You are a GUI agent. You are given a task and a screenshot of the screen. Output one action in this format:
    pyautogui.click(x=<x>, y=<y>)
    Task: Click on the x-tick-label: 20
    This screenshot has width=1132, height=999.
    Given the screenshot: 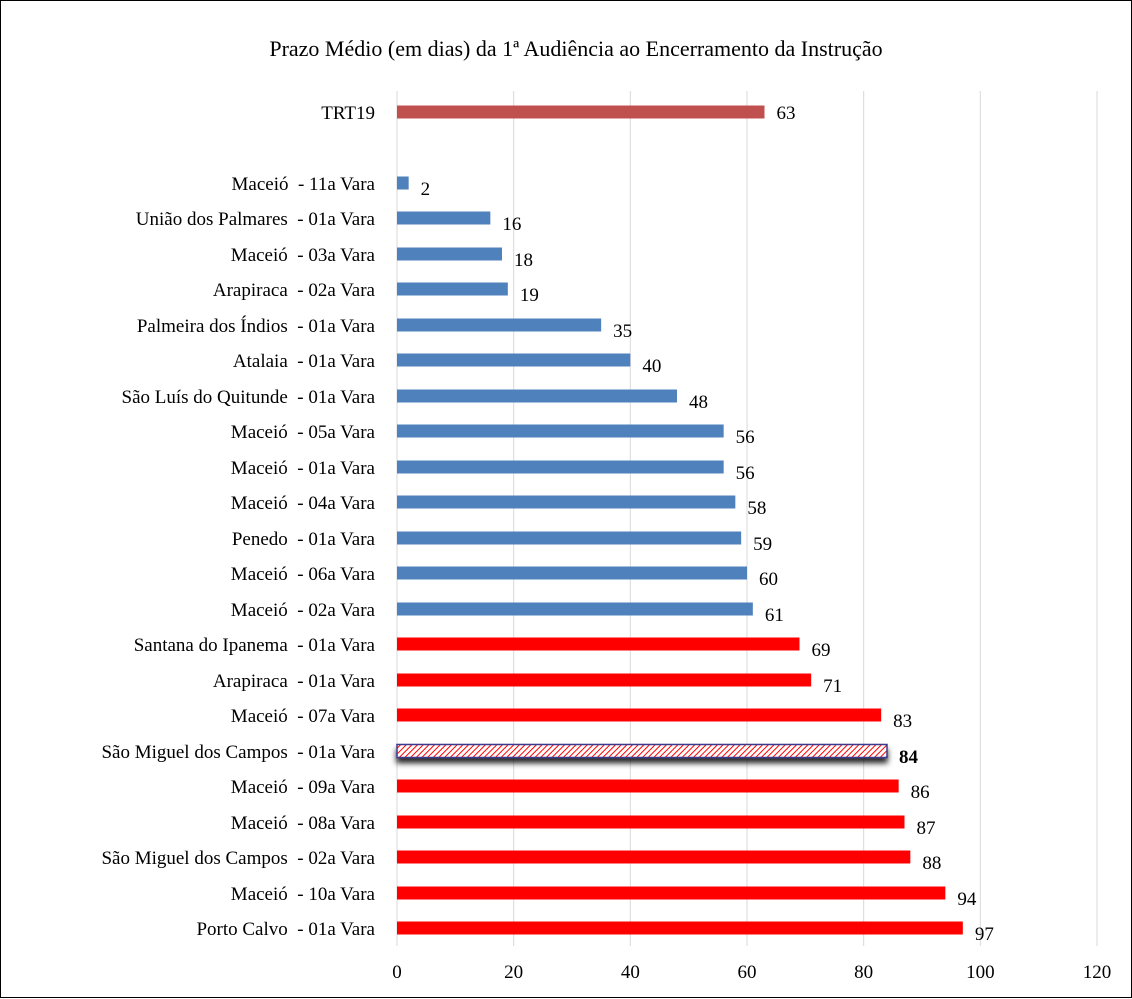 What is the action you would take?
    pyautogui.click(x=513, y=972)
    